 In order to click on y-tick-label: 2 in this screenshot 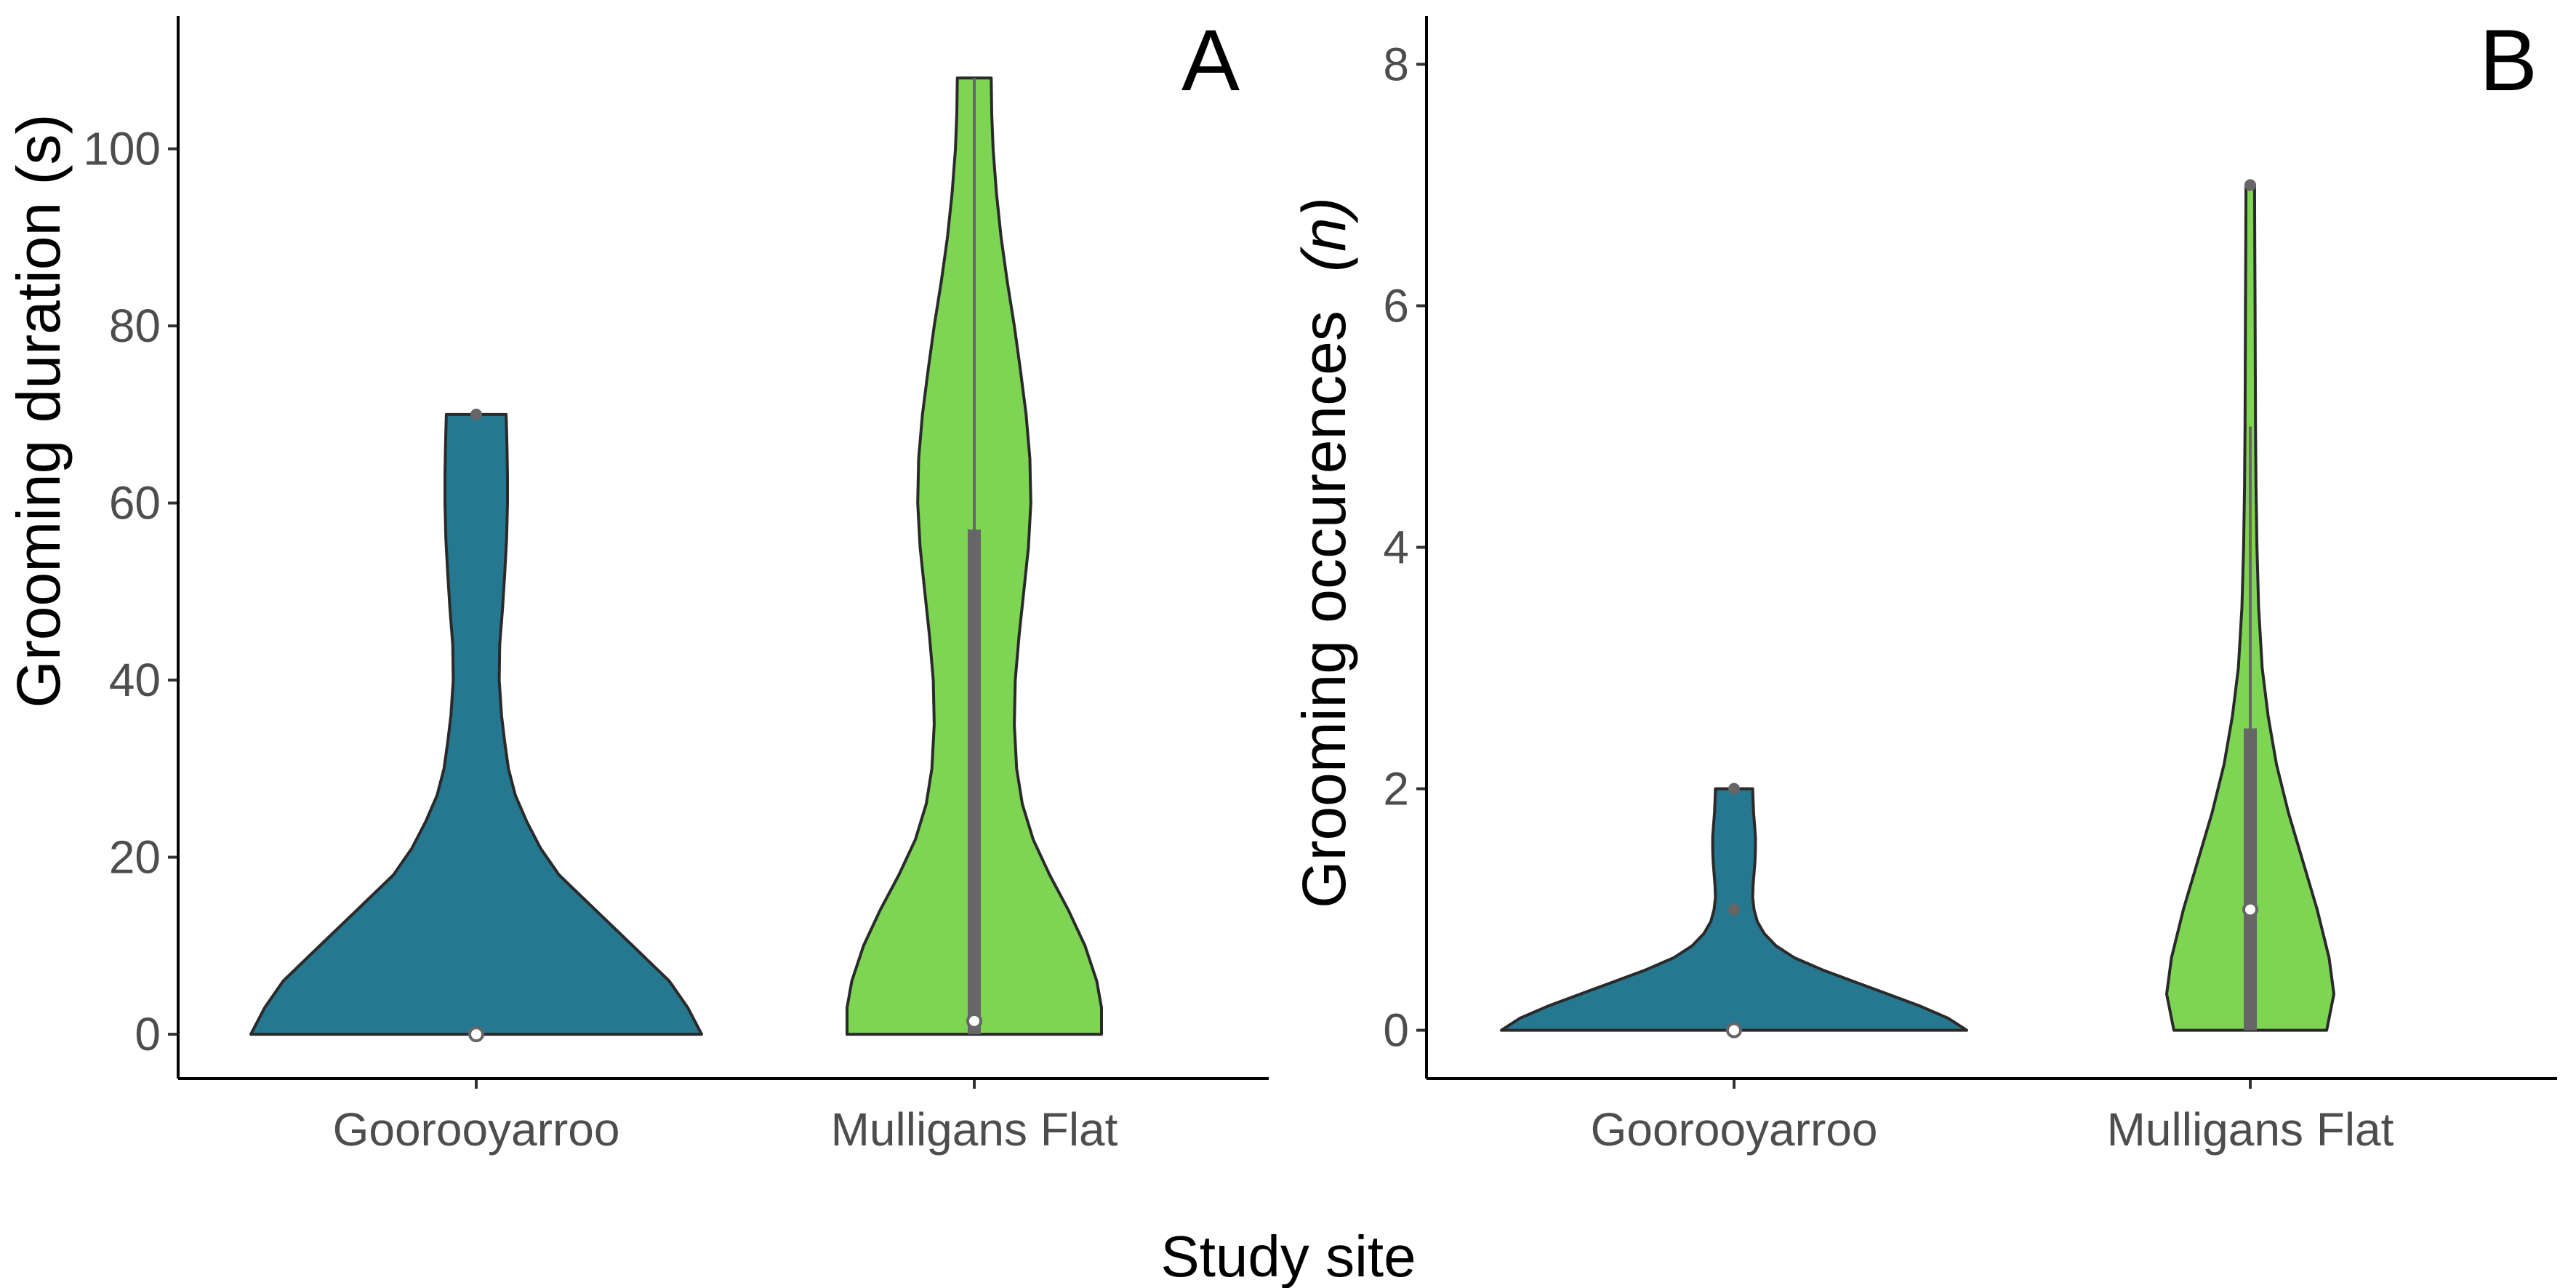, I will do `click(1396, 789)`.